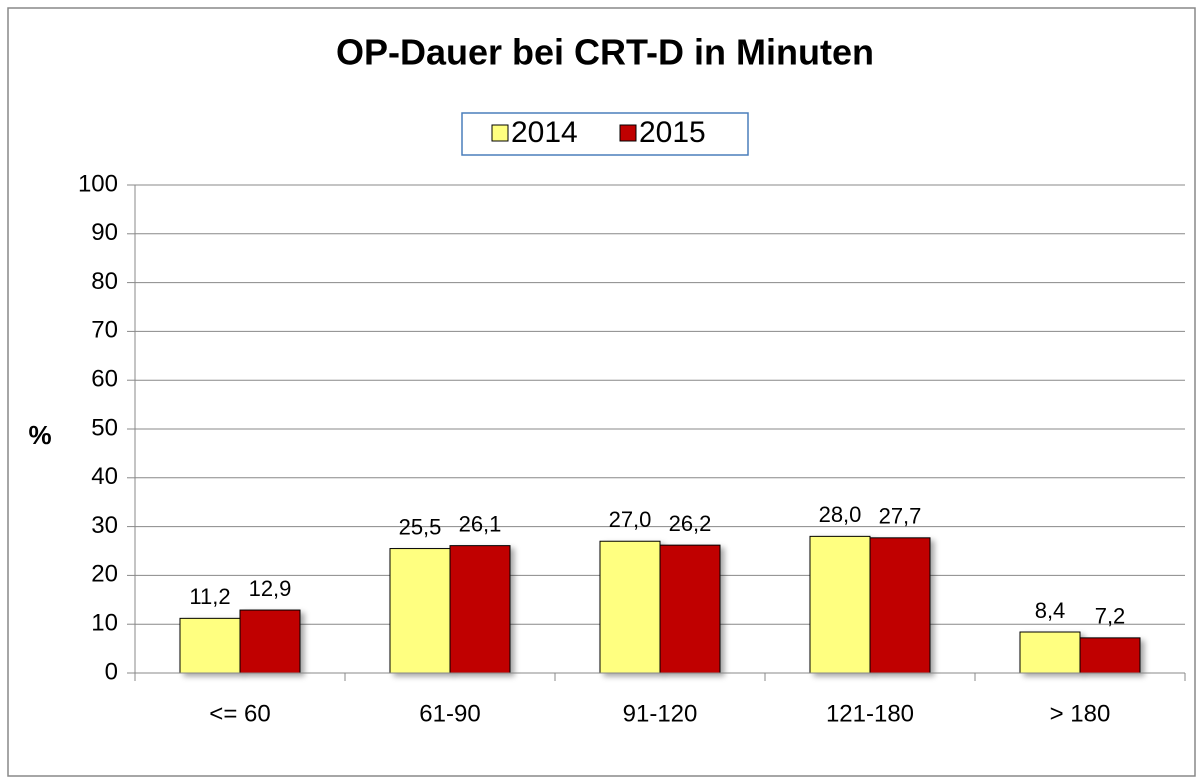 This screenshot has width=1203, height=784. I want to click on y-axis-label: %, so click(39, 435).